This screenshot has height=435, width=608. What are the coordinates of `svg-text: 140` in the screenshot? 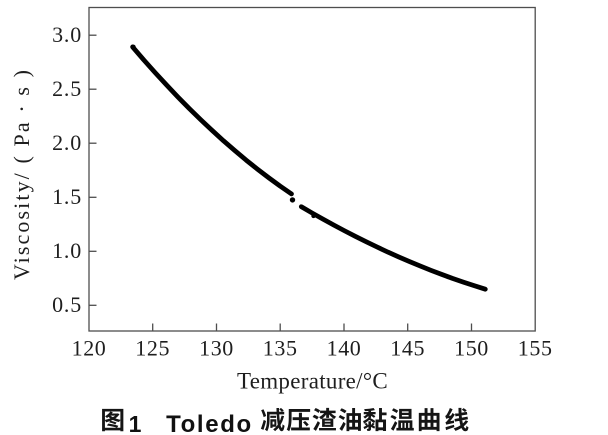 It's located at (344, 348).